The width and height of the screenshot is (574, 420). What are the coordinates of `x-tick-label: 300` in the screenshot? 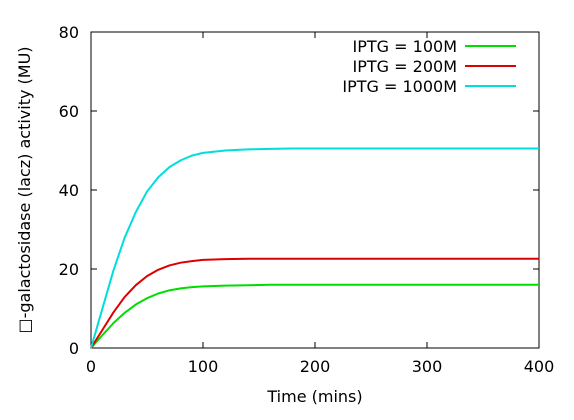 It's located at (427, 366).